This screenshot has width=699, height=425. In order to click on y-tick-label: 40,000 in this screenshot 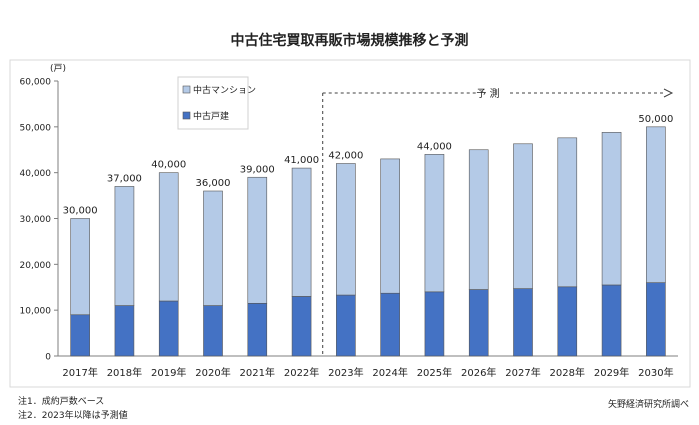, I will do `click(36, 174)`.